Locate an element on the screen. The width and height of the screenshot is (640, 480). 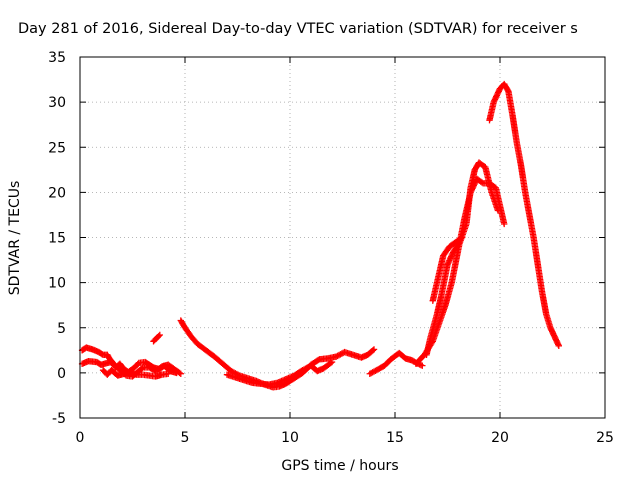
x-tick-label: 15 is located at coordinates (395, 438).